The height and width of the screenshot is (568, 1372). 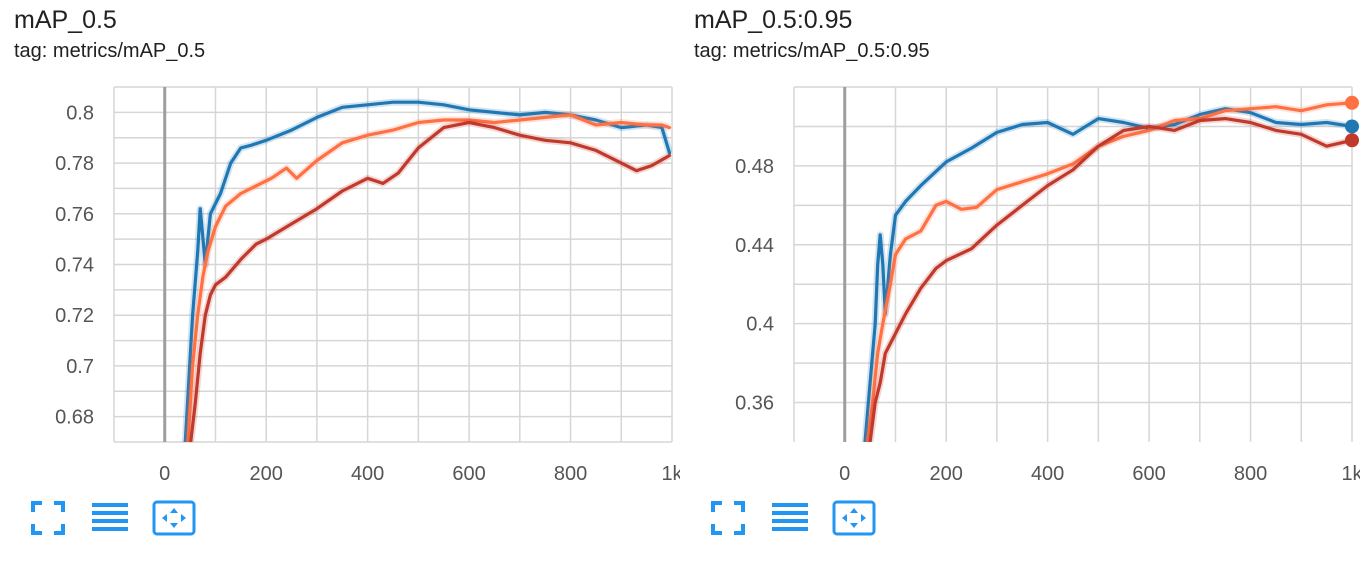 I want to click on y-tick-label: 0.8, so click(x=80, y=113).